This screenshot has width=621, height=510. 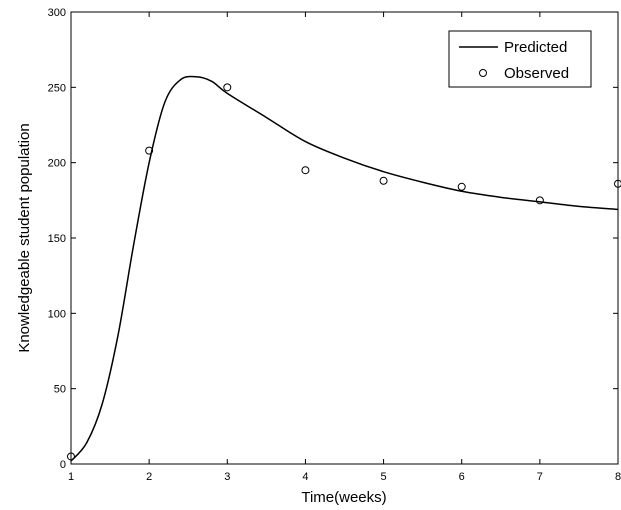 What do you see at coordinates (57, 239) in the screenshot?
I see `y-tick-label: 150` at bounding box center [57, 239].